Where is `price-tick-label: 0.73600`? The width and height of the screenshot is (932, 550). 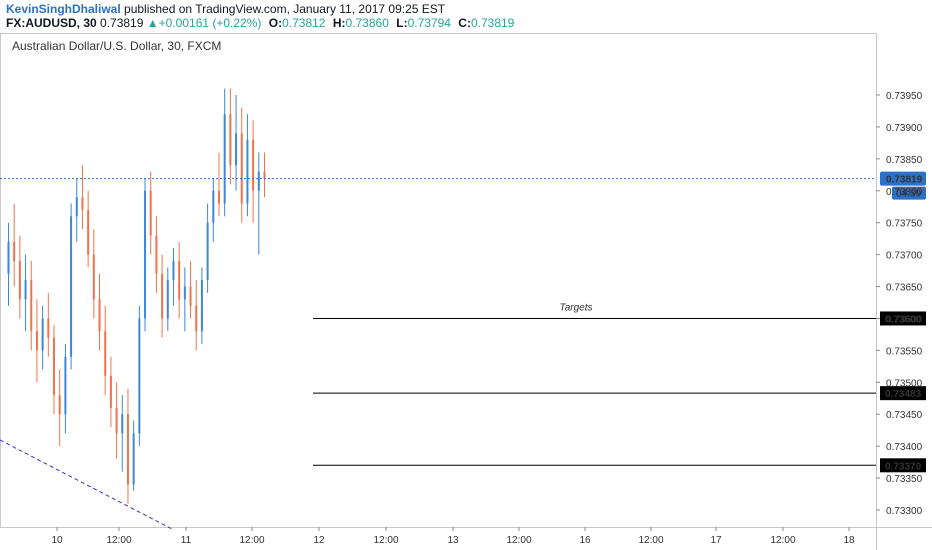
price-tick-label: 0.73600 is located at coordinates (904, 319).